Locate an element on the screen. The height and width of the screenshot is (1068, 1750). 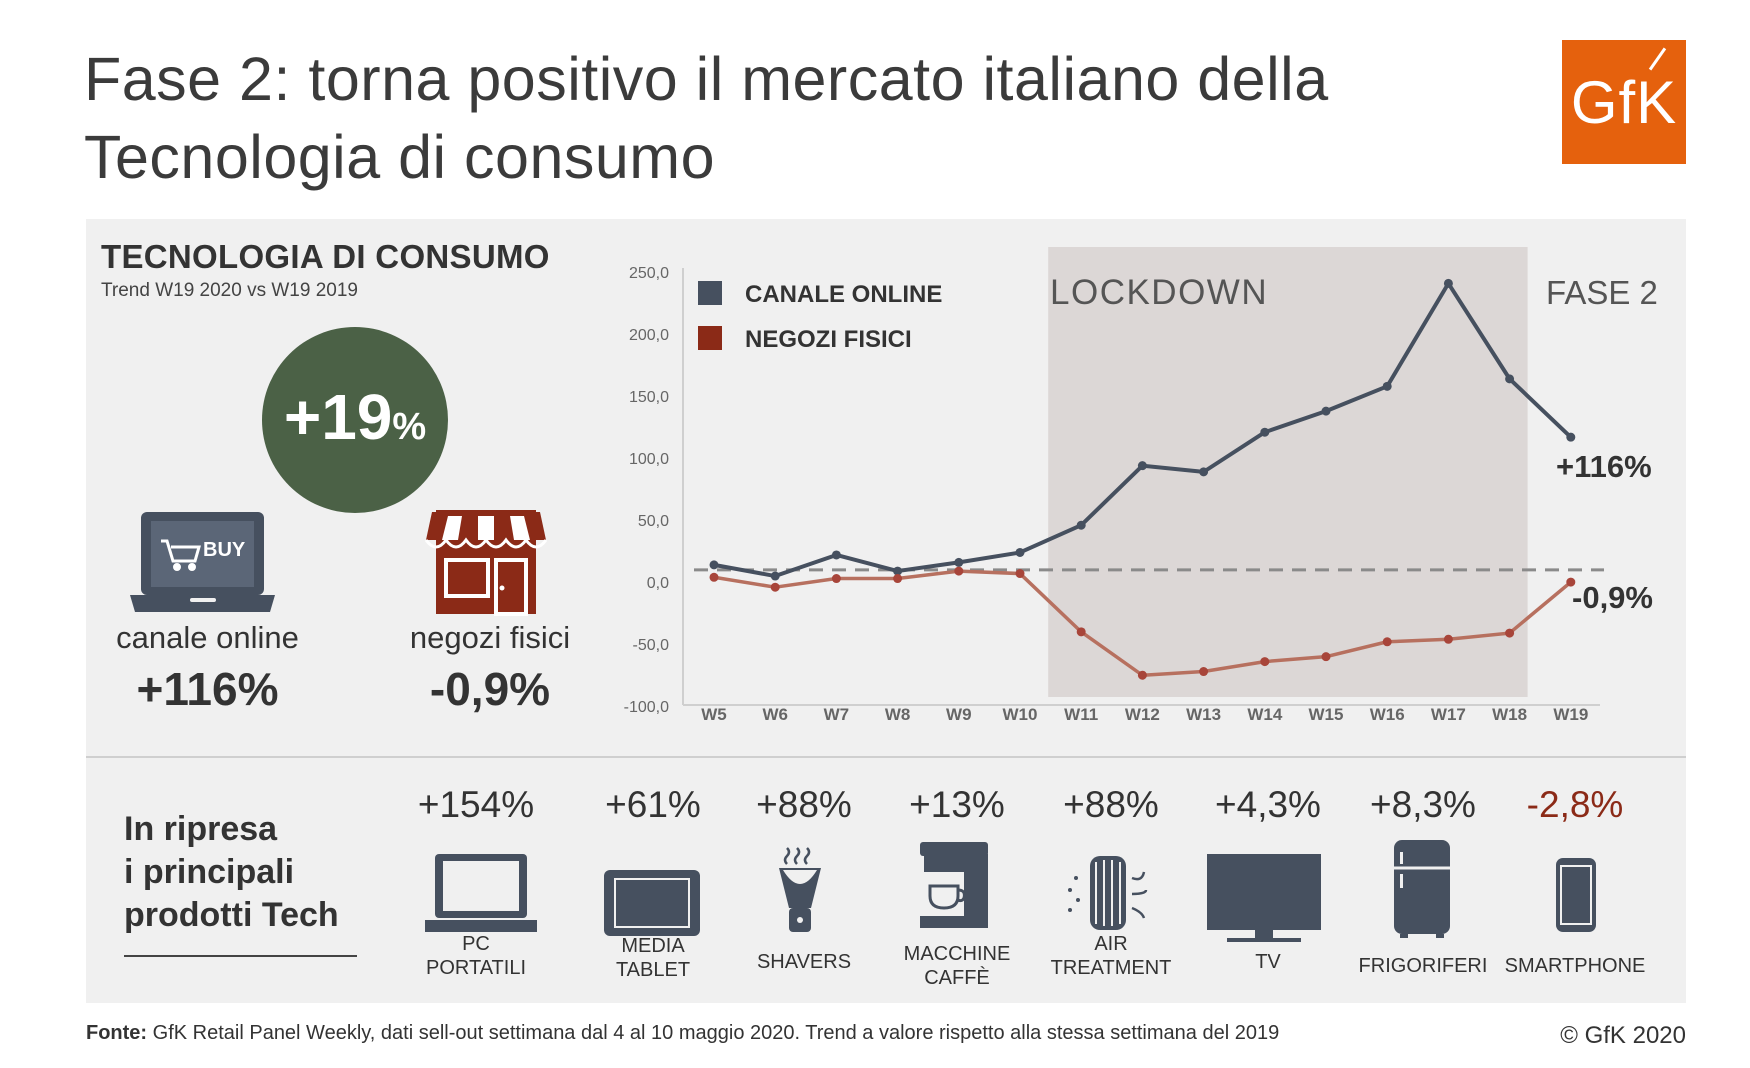
x-tick-label: W7 is located at coordinates (837, 714).